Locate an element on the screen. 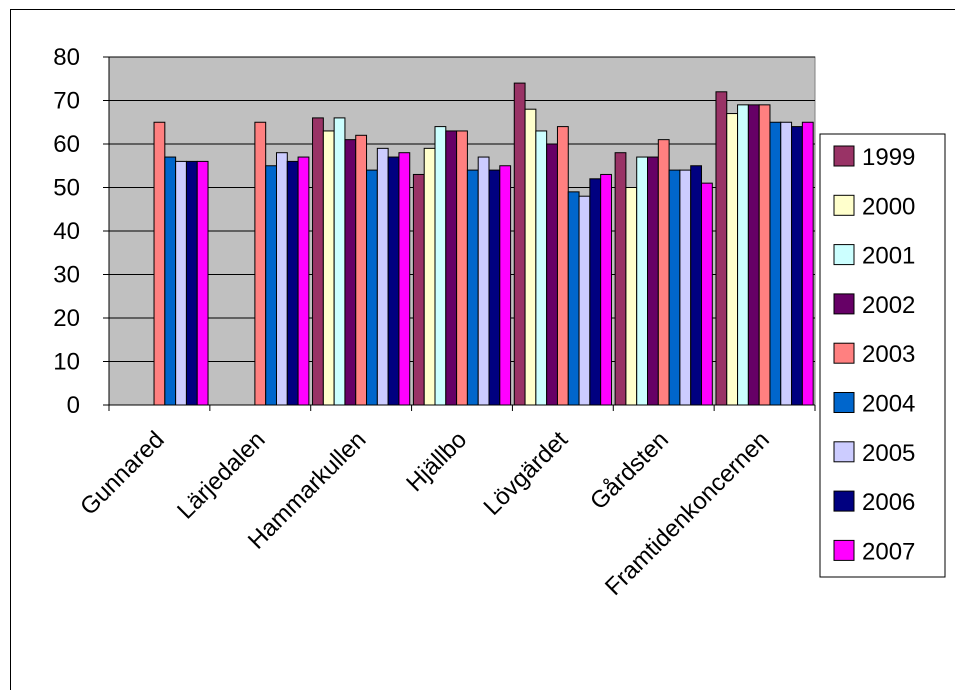 The width and height of the screenshot is (955, 690). bar-2005-hammarkullen is located at coordinates (382, 276).